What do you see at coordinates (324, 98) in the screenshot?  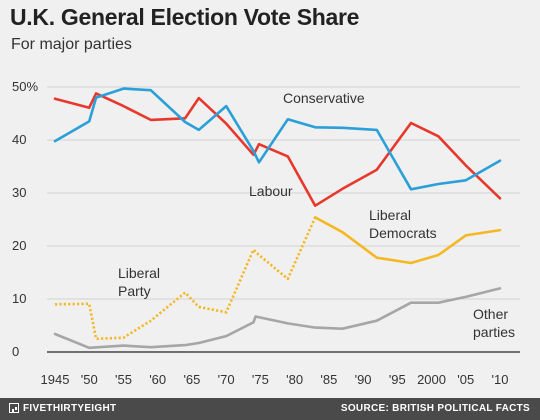 I see `series-label: Conservative` at bounding box center [324, 98].